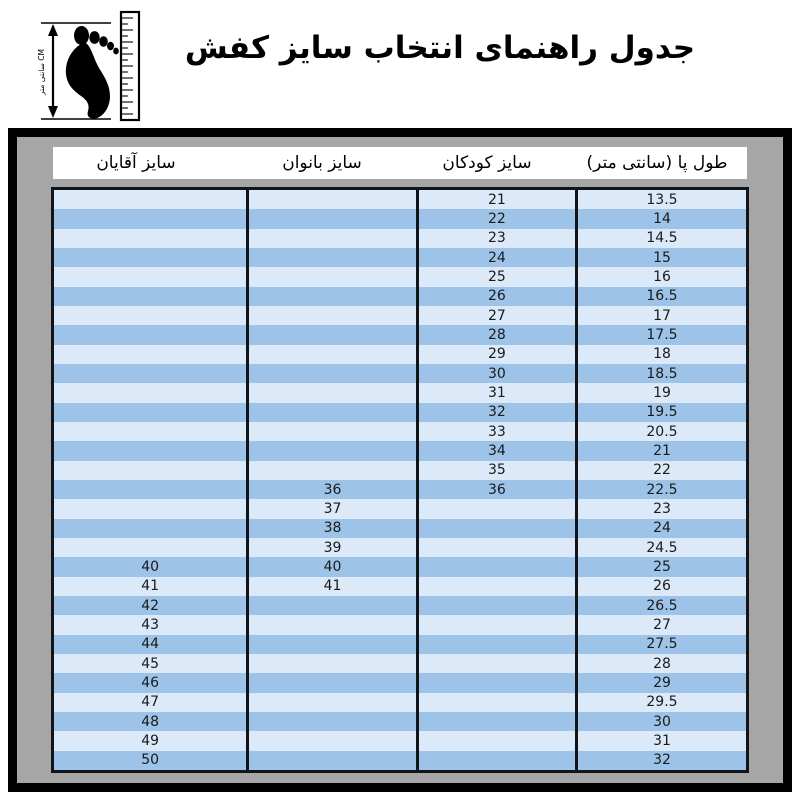 The height and width of the screenshot is (800, 800). I want to click on cell-men: 43, so click(152, 625).